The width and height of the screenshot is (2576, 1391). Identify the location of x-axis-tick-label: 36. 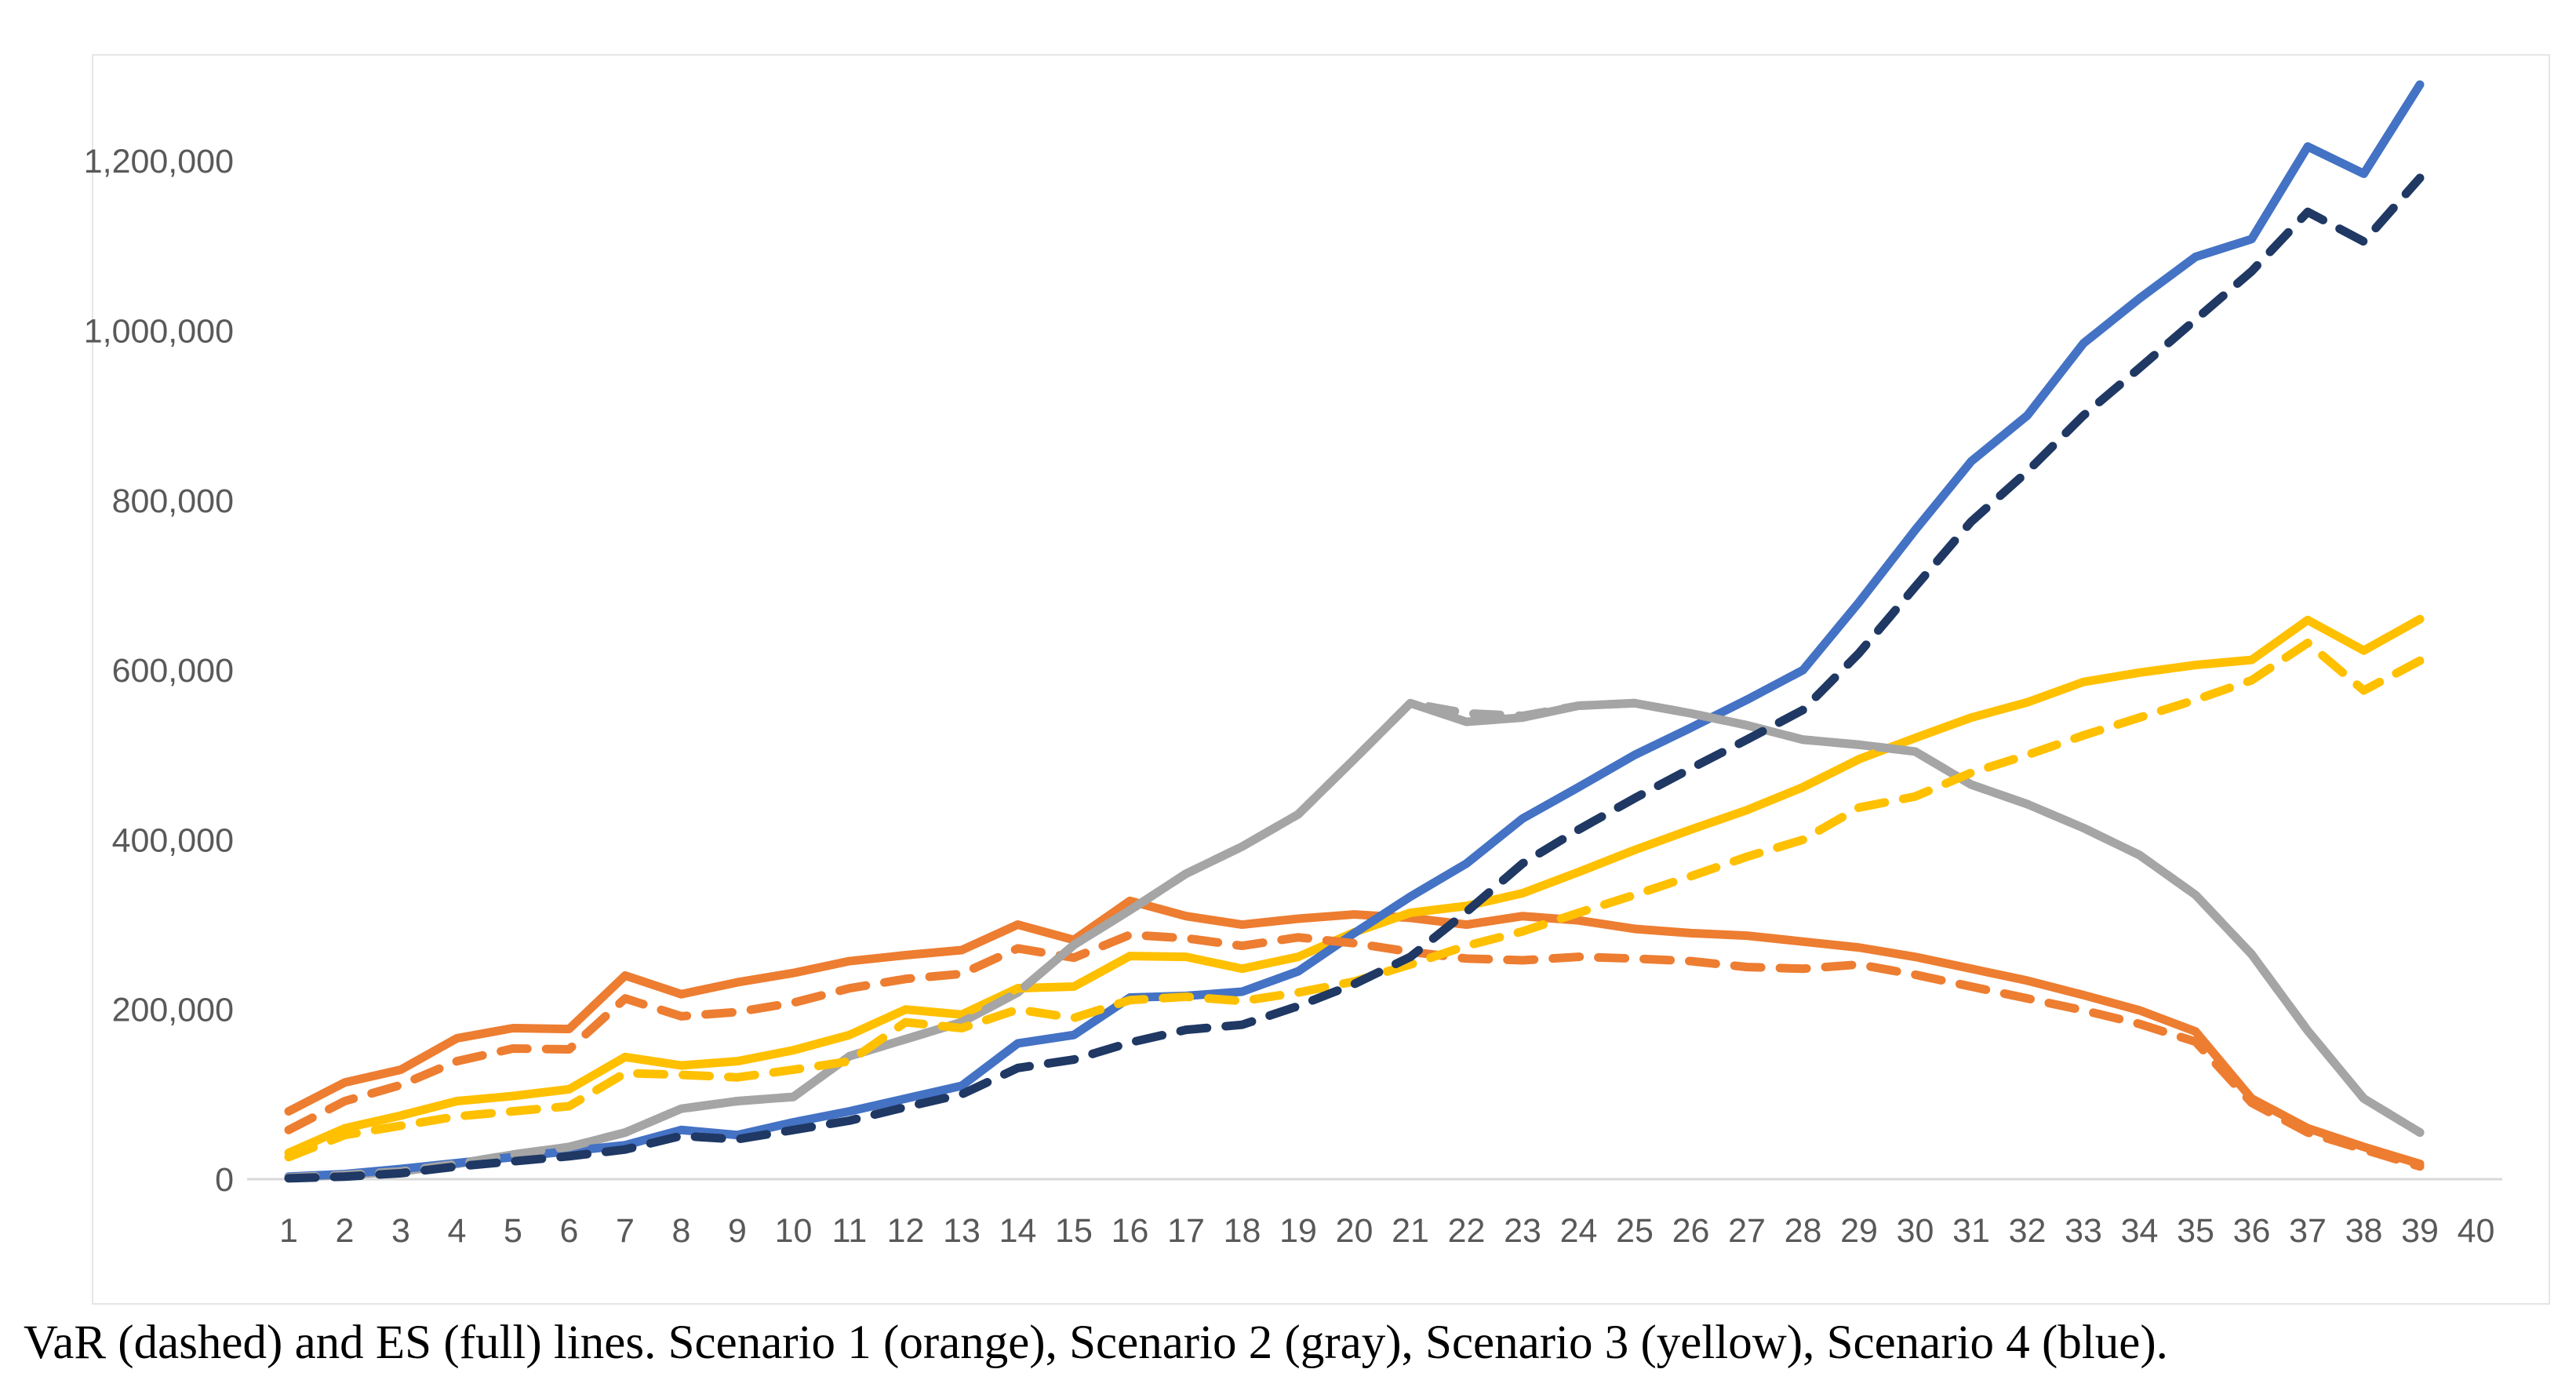
(2252, 1231).